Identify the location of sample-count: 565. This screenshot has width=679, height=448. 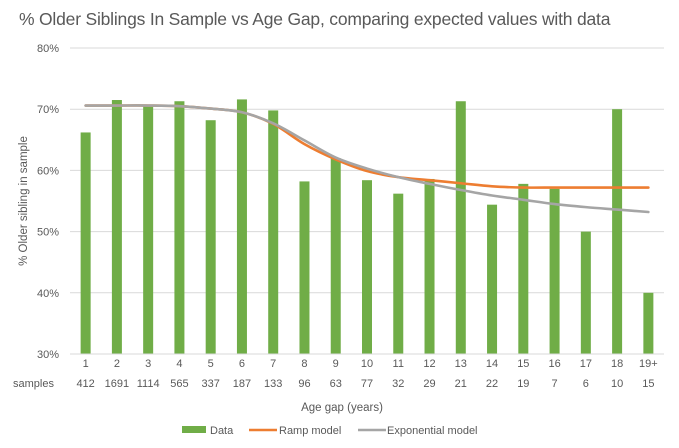
(179, 384).